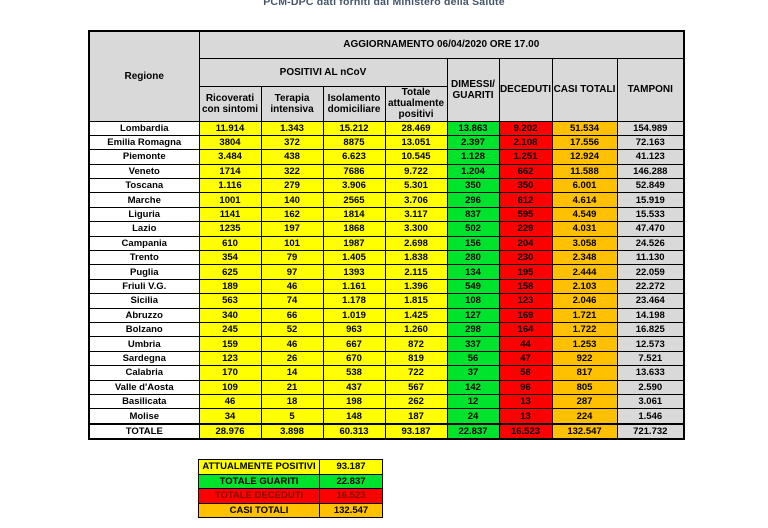 This screenshot has height=528, width=768. What do you see at coordinates (416, 373) in the screenshot?
I see `cell-totale-positivi: 722` at bounding box center [416, 373].